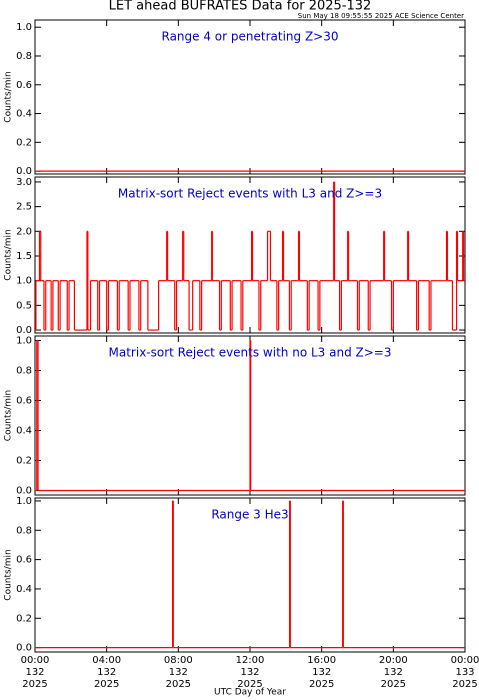 The height and width of the screenshot is (700, 479). I want to click on panel-annotation: Range 3 He3, so click(249, 515).